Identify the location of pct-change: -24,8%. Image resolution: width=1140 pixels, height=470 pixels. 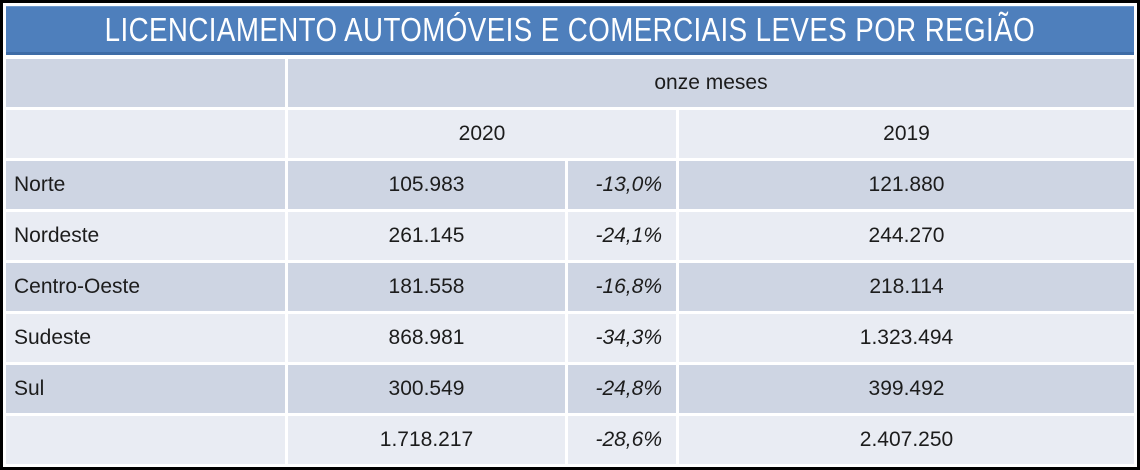
(622, 389).